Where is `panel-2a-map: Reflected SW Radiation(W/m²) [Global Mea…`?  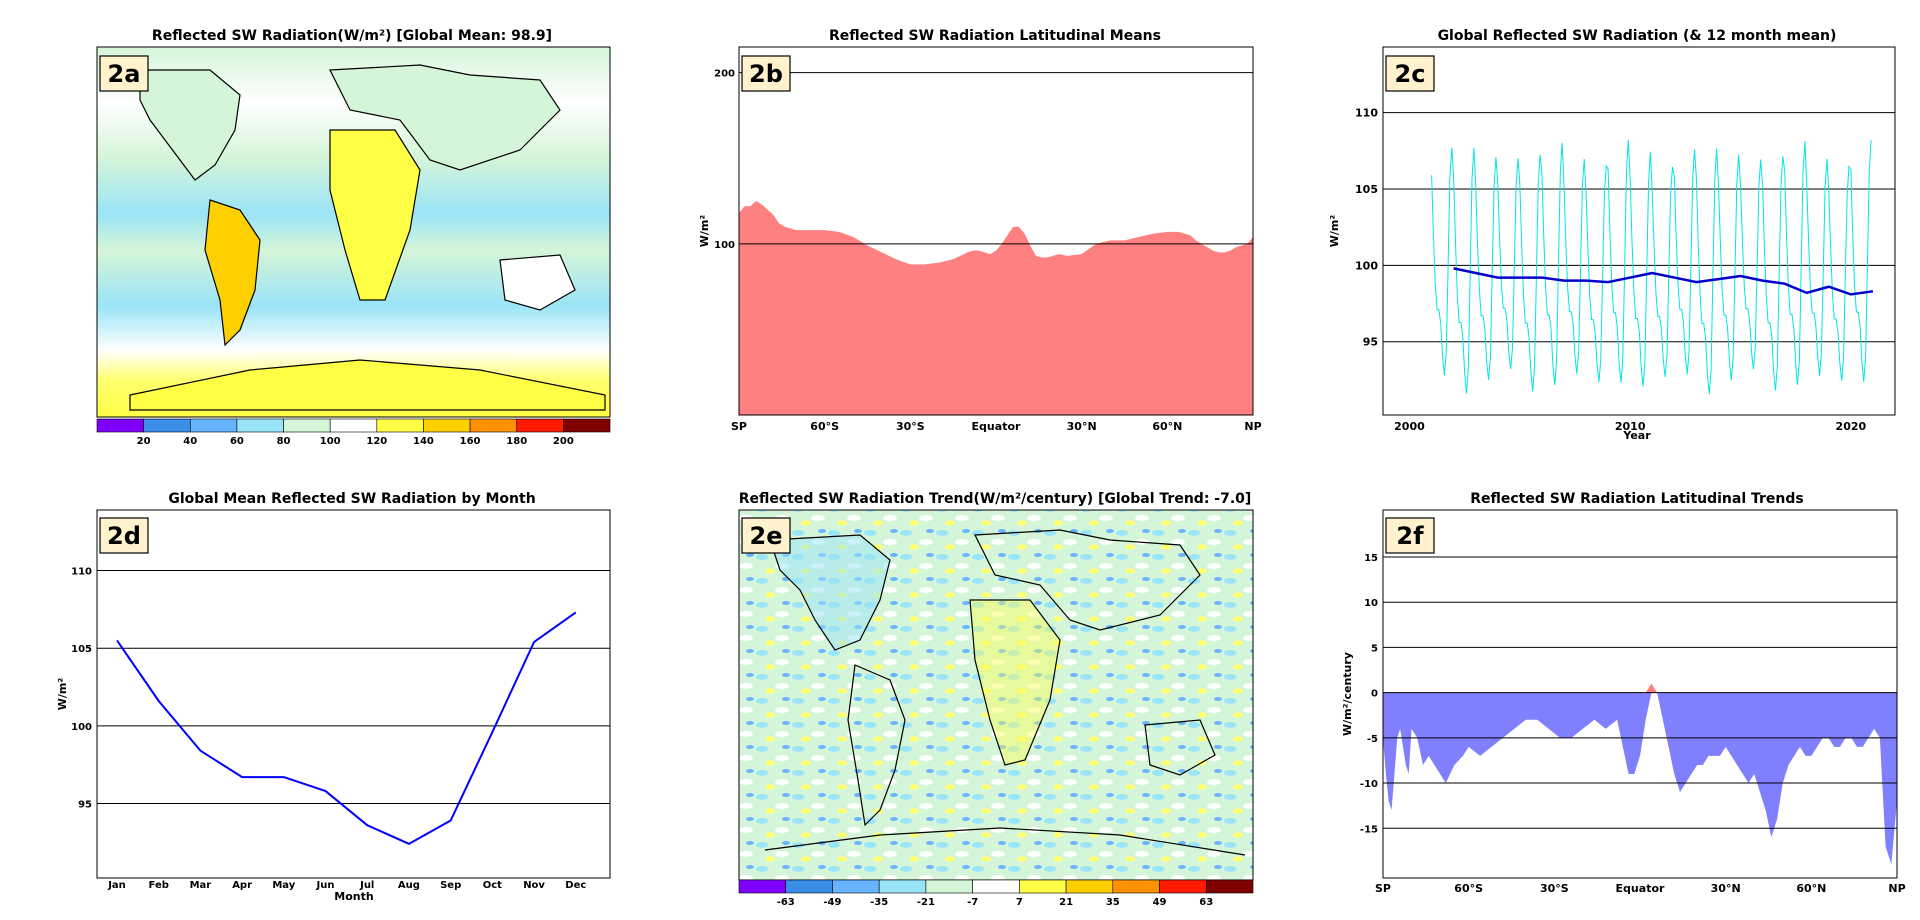 panel-2a-map: Reflected SW Radiation(W/m²) [Global Mea… is located at coordinates (353, 237).